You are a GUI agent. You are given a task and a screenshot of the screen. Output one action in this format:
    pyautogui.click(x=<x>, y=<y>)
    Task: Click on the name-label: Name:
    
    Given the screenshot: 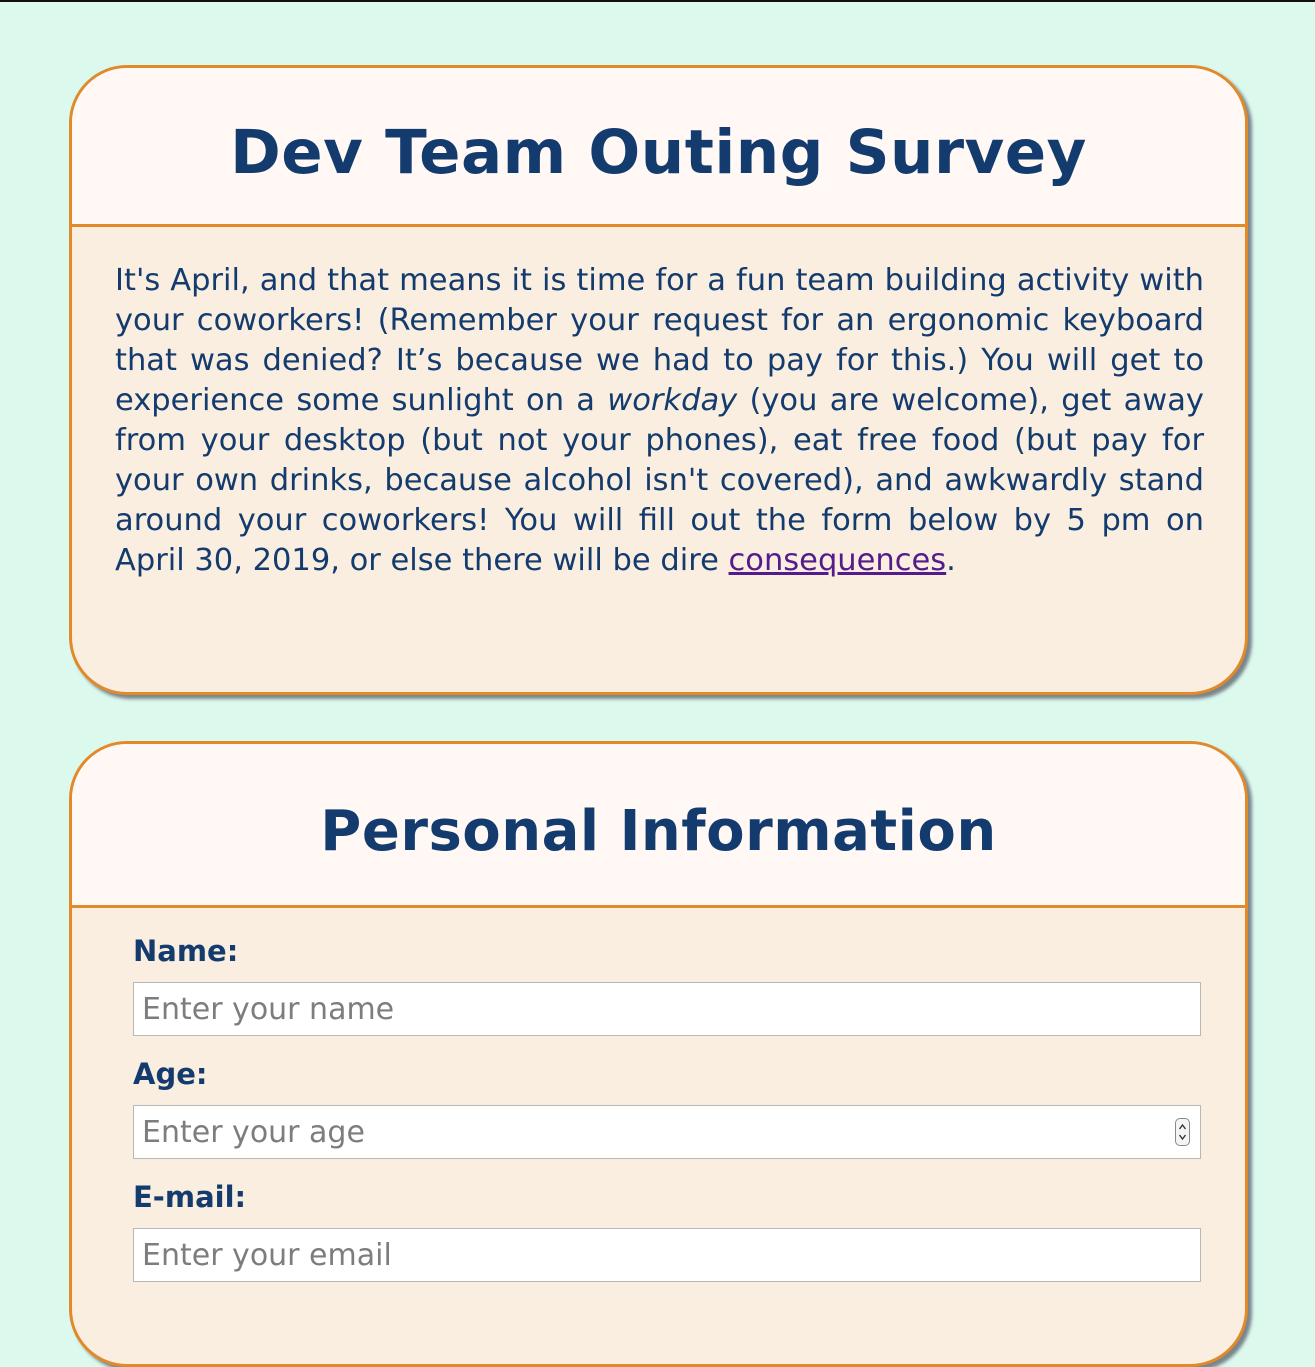 What is the action you would take?
    pyautogui.click(x=186, y=951)
    